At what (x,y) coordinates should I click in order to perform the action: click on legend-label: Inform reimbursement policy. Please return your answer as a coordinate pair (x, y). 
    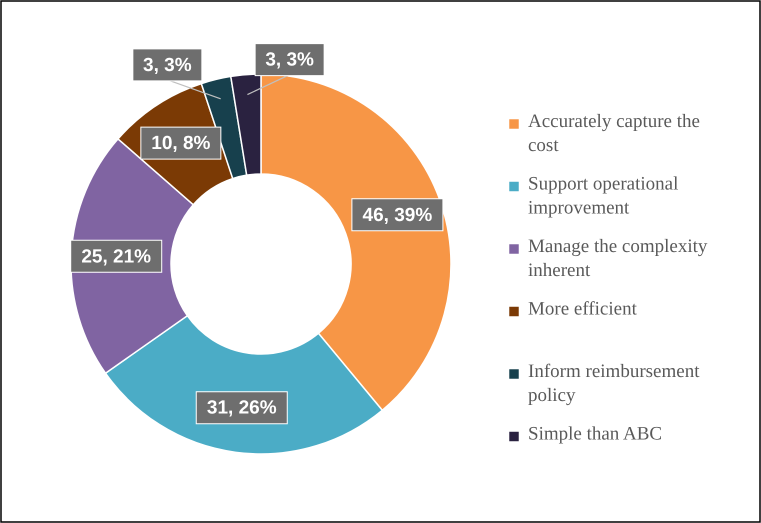
    Looking at the image, I should click on (614, 383).